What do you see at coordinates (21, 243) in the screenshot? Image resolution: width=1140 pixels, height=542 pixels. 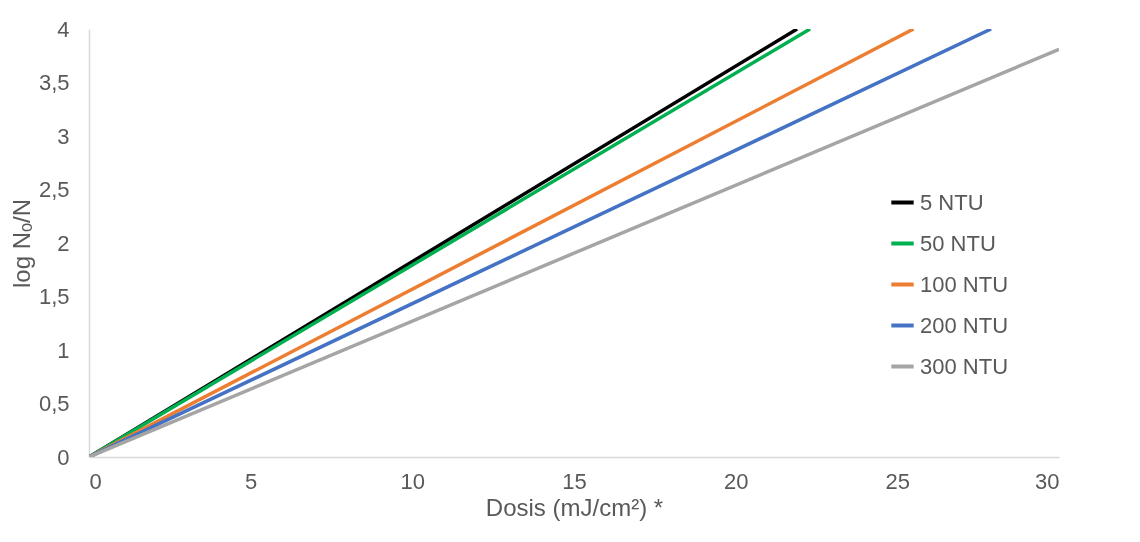 I see `y-axis-title: log Nₒ/N` at bounding box center [21, 243].